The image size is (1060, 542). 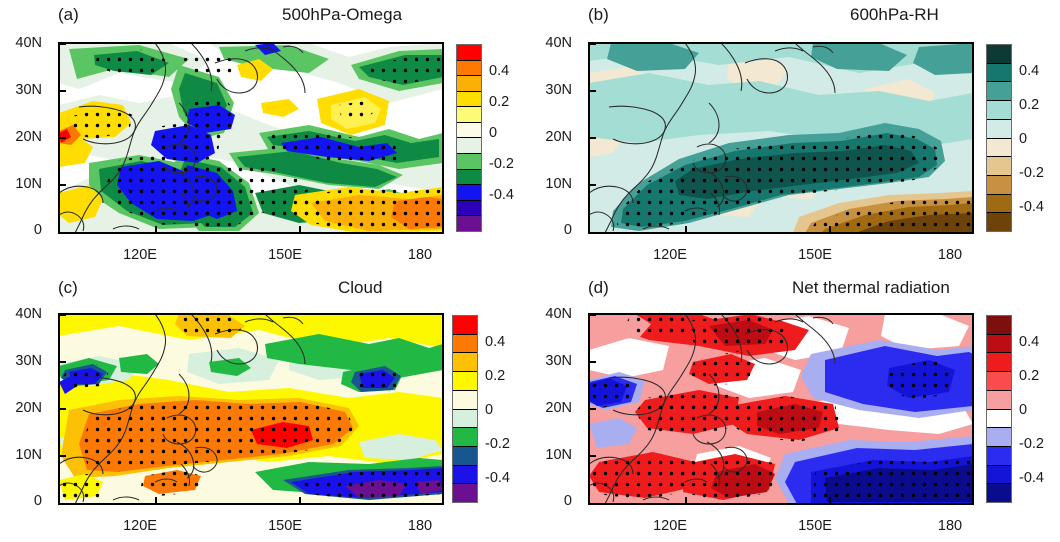 I want to click on panel-a-field, so click(x=251, y=138).